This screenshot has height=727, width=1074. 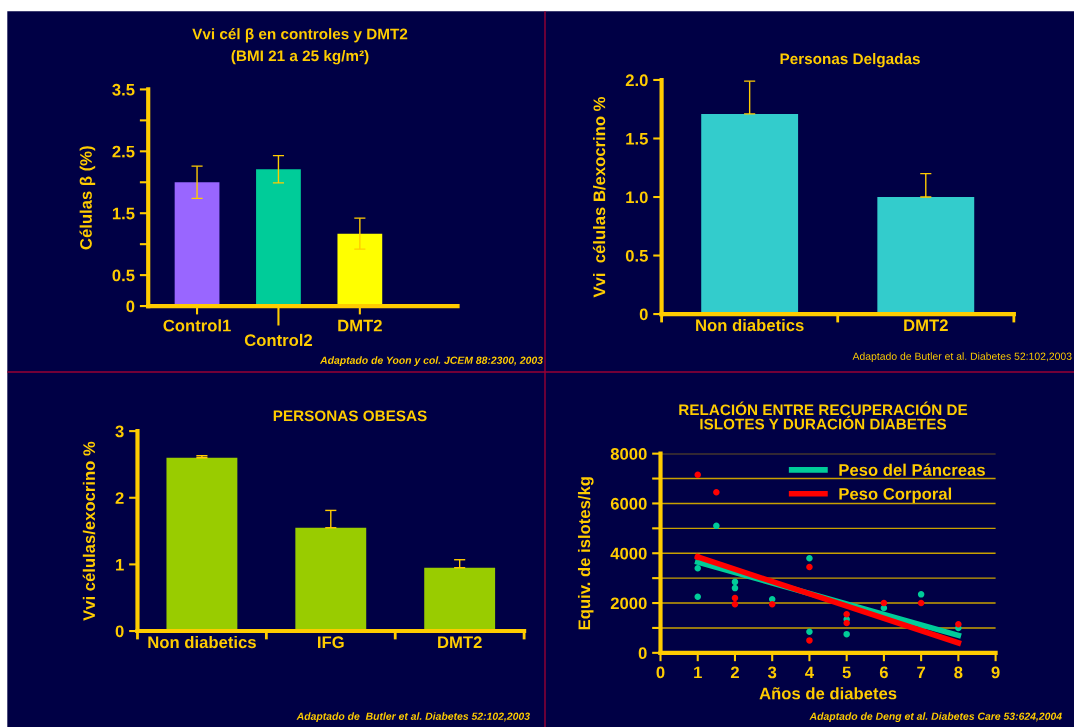 What do you see at coordinates (585, 553) in the screenshot?
I see `y-axis-title: Equiv. de islotes/kg` at bounding box center [585, 553].